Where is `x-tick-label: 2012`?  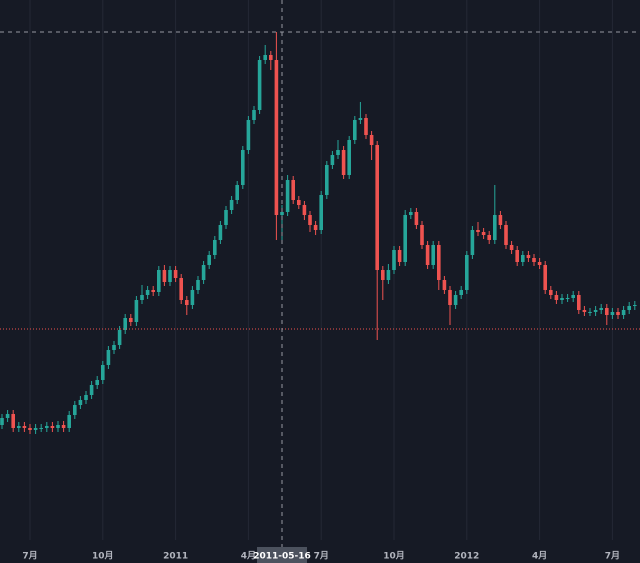 x-tick-label: 2012 is located at coordinates (466, 557).